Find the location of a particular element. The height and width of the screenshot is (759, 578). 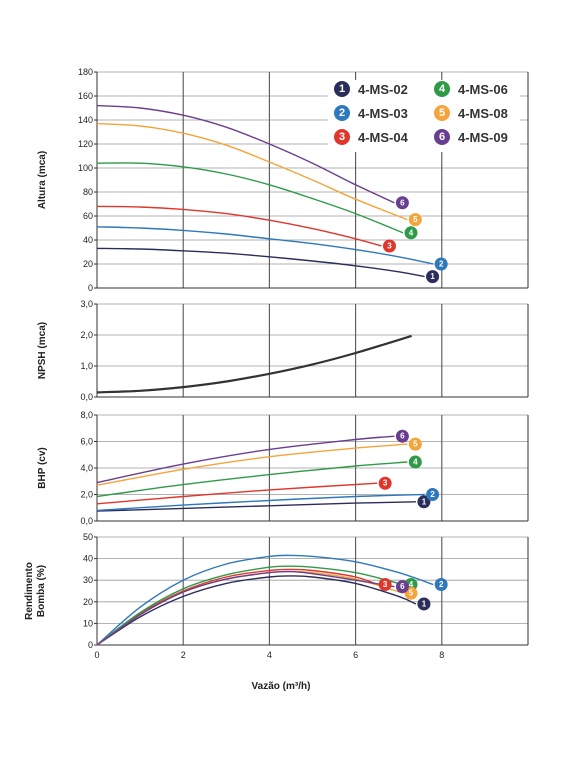

series-badge-6: 6 is located at coordinates (402, 436).